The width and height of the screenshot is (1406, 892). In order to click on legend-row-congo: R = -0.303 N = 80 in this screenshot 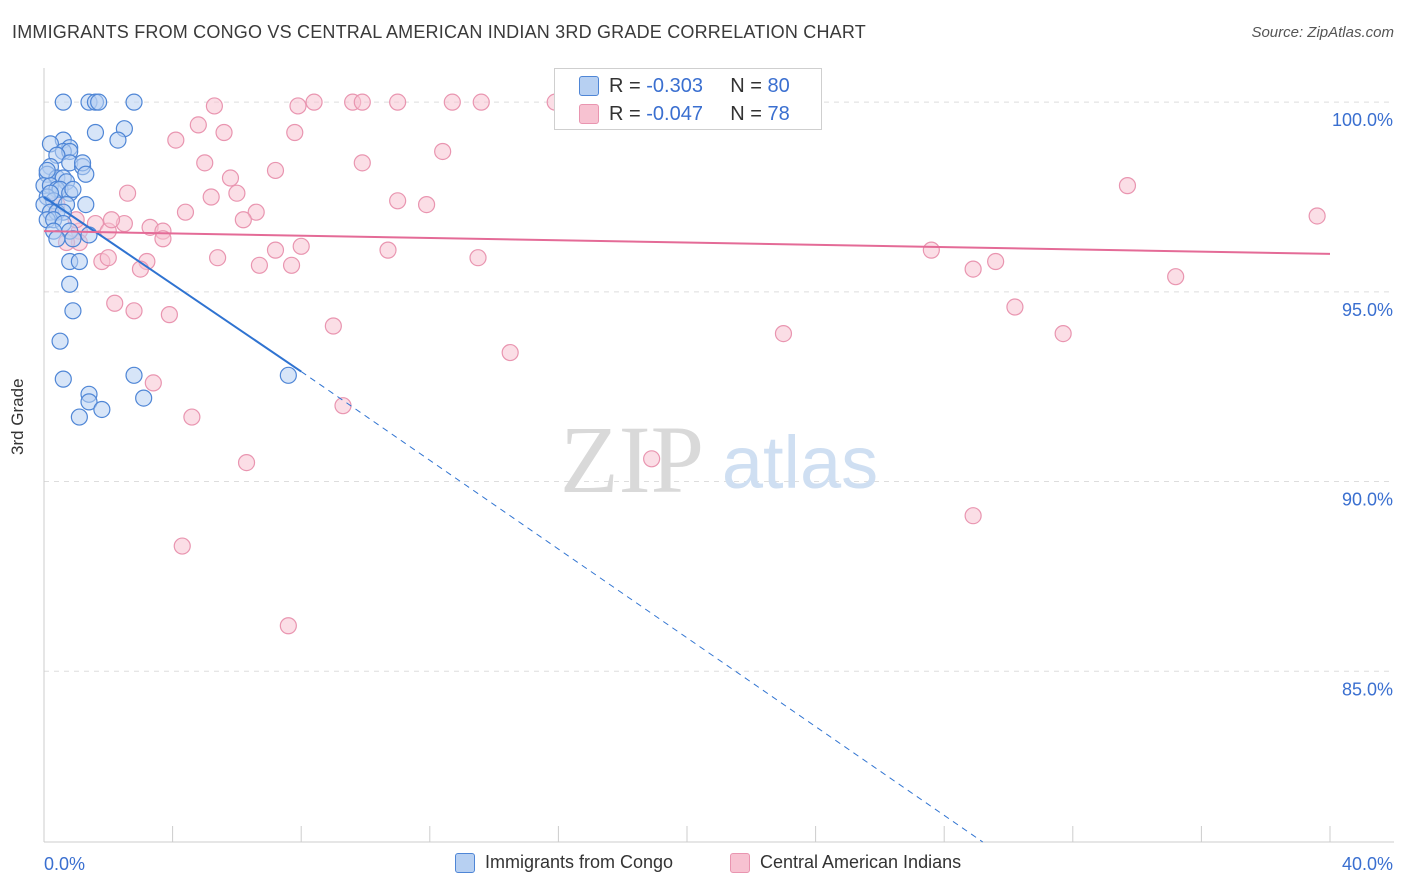, I will do `click(684, 86)`.